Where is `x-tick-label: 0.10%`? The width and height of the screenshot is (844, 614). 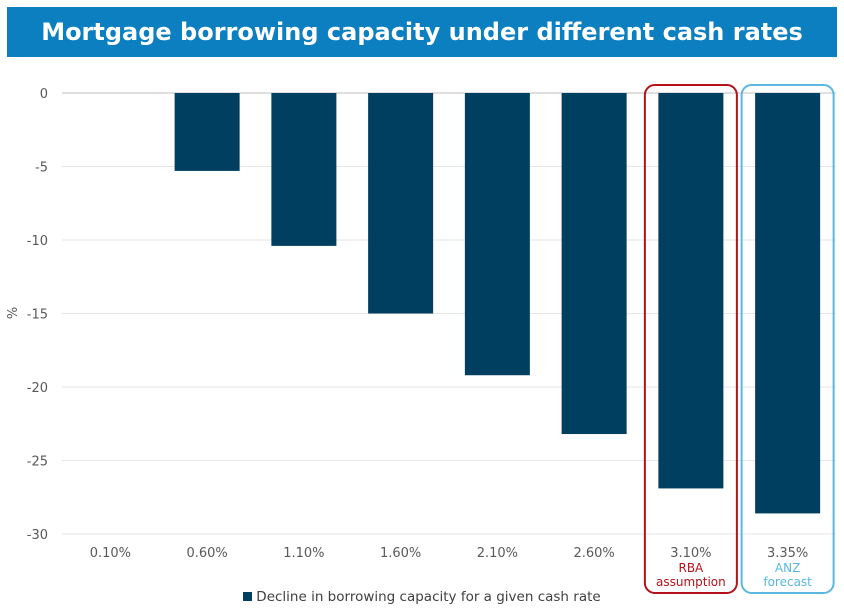
x-tick-label: 0.10% is located at coordinates (110, 553).